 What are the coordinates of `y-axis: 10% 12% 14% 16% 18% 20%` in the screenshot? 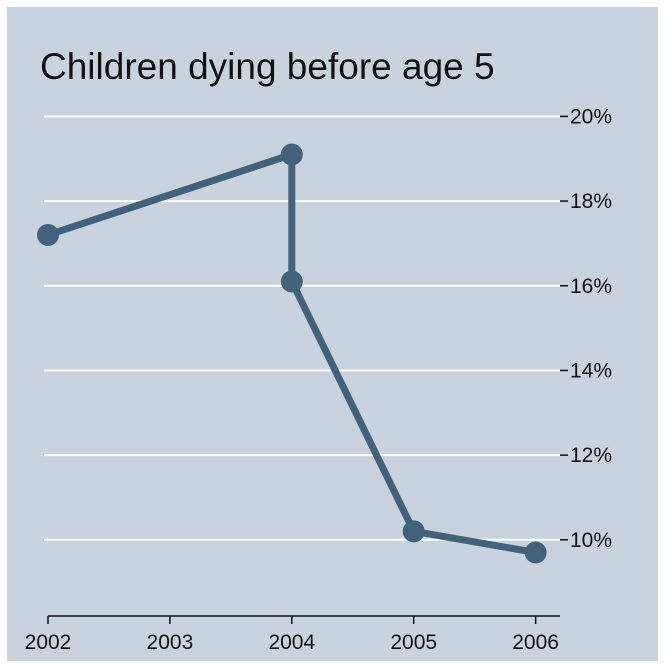 It's located at (586, 328).